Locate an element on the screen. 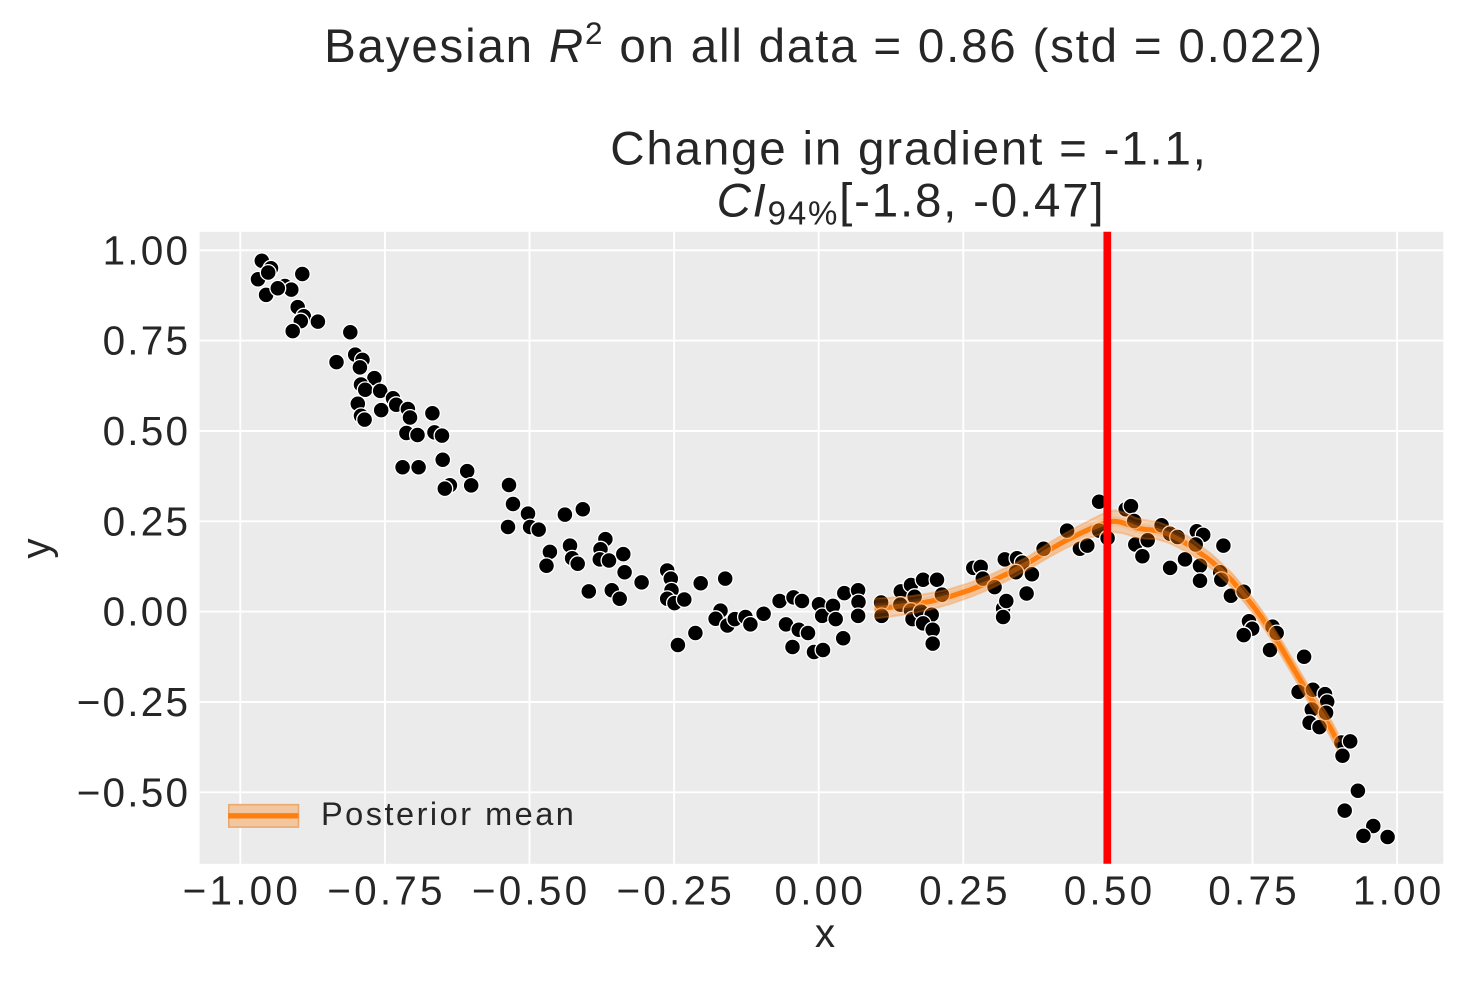 The width and height of the screenshot is (1463, 988). svg-text: −0.75 is located at coordinates (386, 890).